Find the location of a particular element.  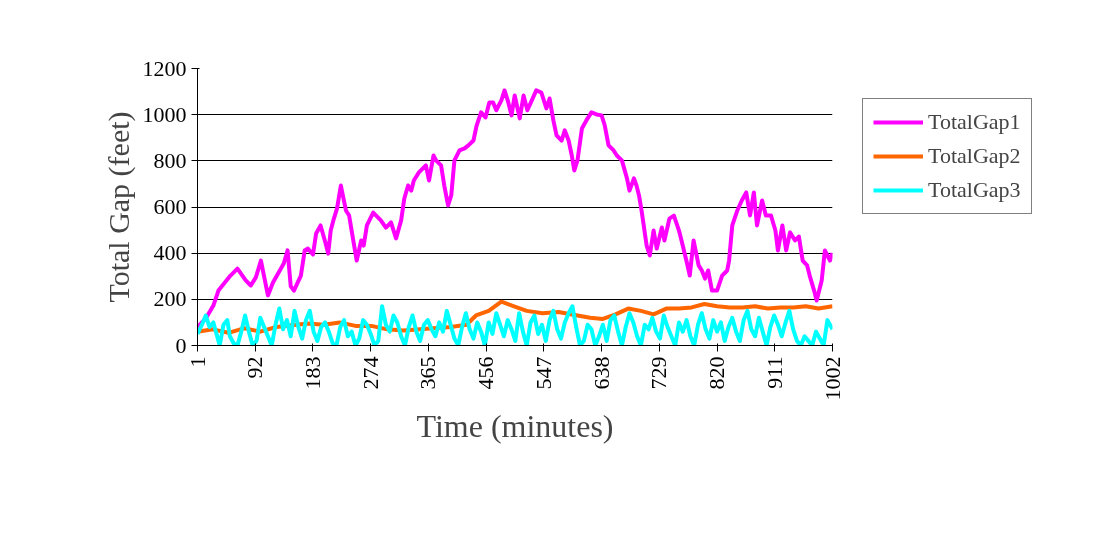

x-axis-title: Time (minutes) is located at coordinates (515, 426).